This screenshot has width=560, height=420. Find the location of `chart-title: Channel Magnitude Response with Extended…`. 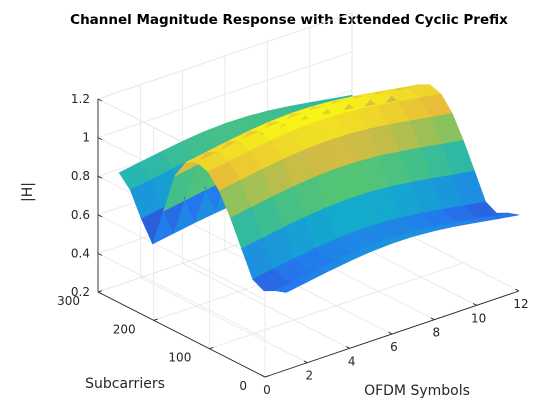

chart-title: Channel Magnitude Response with Extended… is located at coordinates (289, 20).